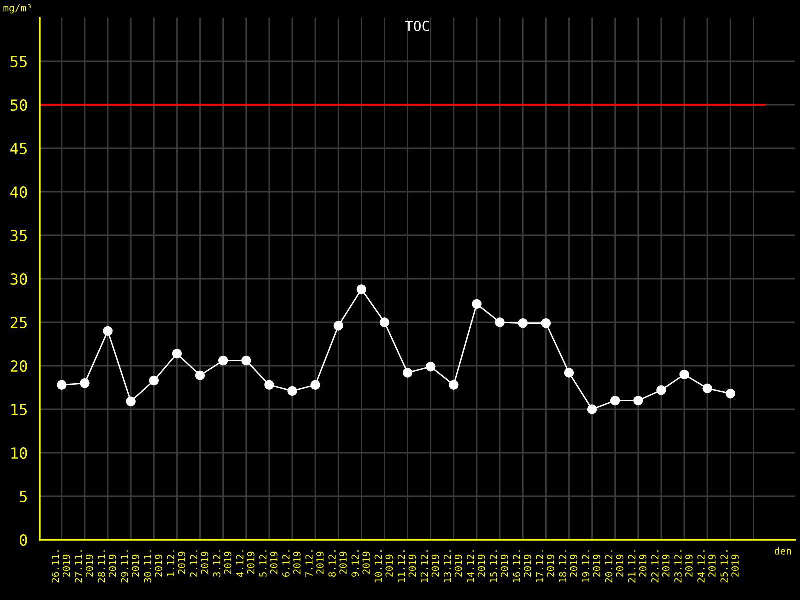  I want to click on x-tick-label: 2.12. 2019, so click(199, 563).